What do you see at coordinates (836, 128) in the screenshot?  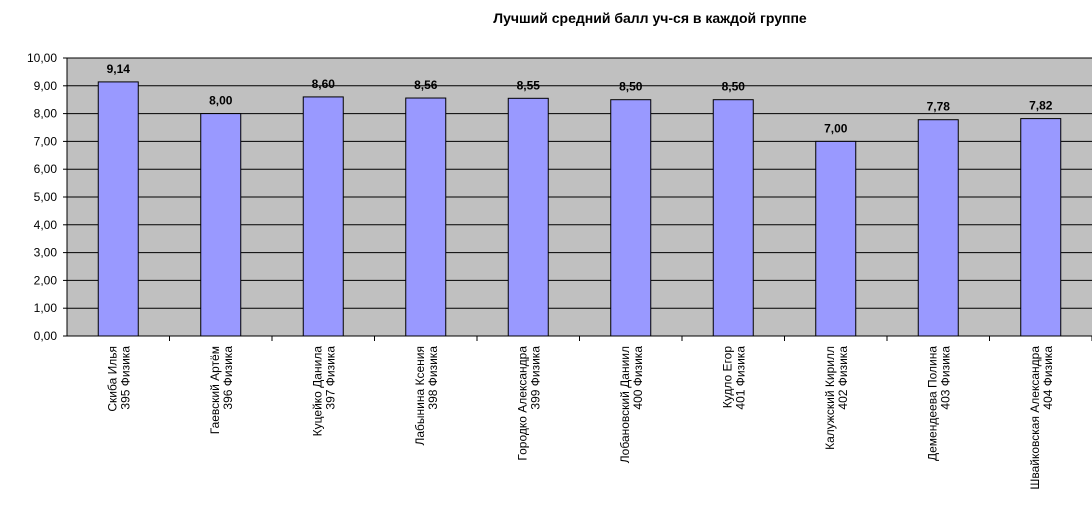 I see `data-label: 7,00` at bounding box center [836, 128].